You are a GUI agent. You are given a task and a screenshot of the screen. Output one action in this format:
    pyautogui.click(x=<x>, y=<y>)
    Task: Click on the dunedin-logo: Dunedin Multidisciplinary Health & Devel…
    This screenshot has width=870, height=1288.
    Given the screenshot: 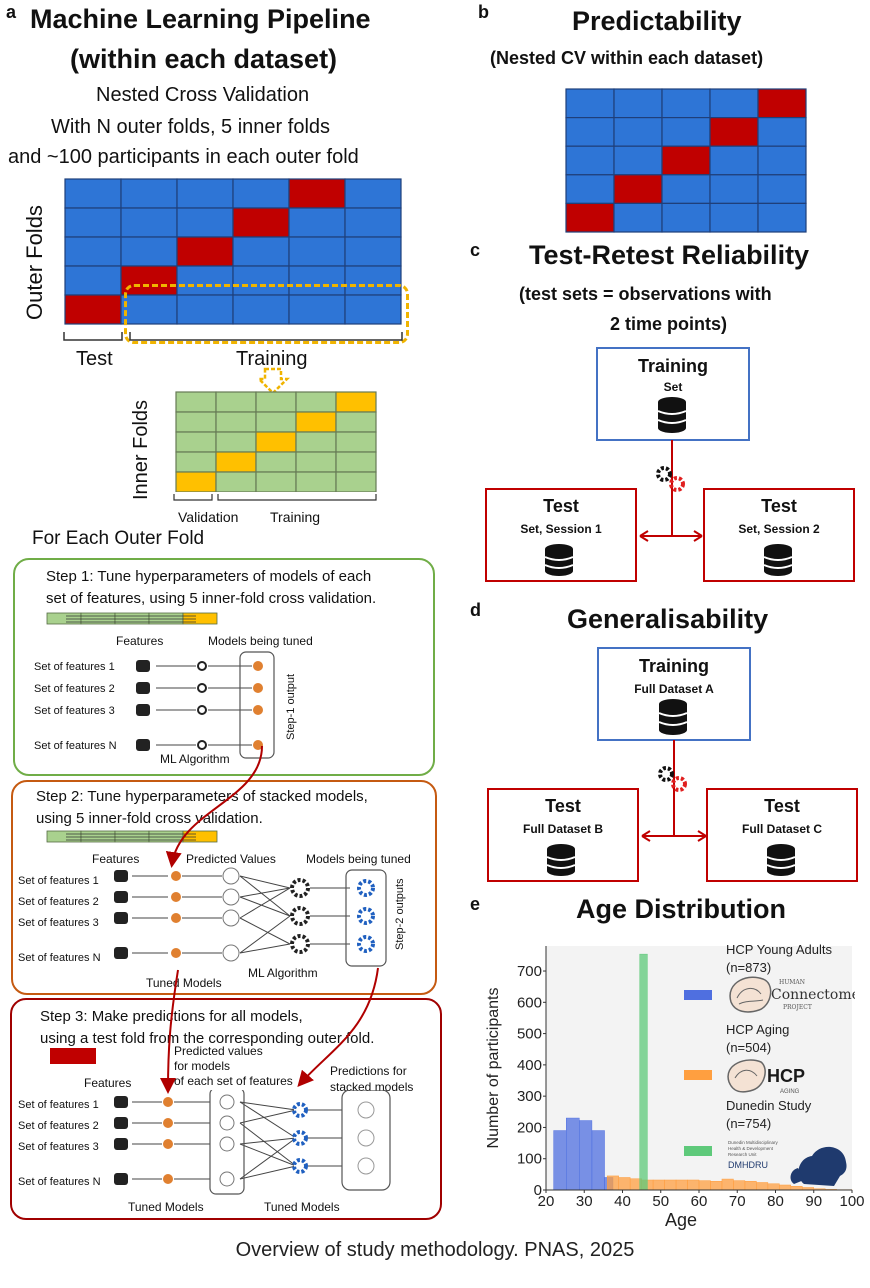 What is the action you would take?
    pyautogui.click(x=787, y=1163)
    